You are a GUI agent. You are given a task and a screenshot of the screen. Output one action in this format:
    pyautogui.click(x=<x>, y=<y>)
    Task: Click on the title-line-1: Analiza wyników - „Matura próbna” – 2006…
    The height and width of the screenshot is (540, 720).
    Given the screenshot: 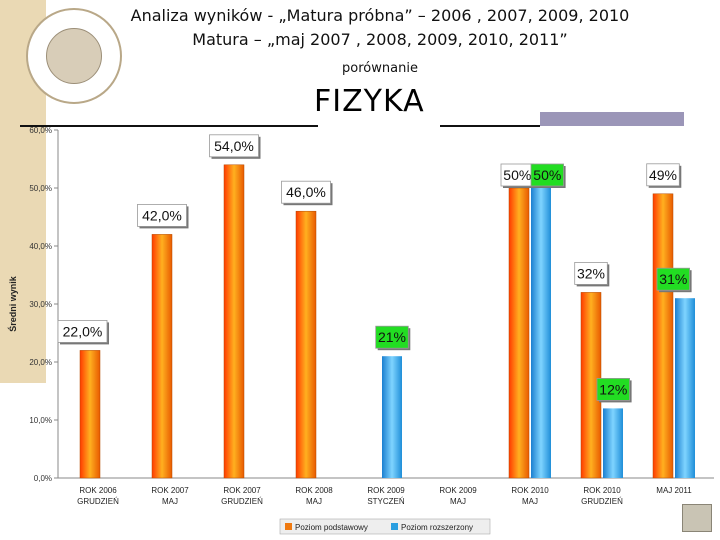 What is the action you would take?
    pyautogui.click(x=380, y=15)
    